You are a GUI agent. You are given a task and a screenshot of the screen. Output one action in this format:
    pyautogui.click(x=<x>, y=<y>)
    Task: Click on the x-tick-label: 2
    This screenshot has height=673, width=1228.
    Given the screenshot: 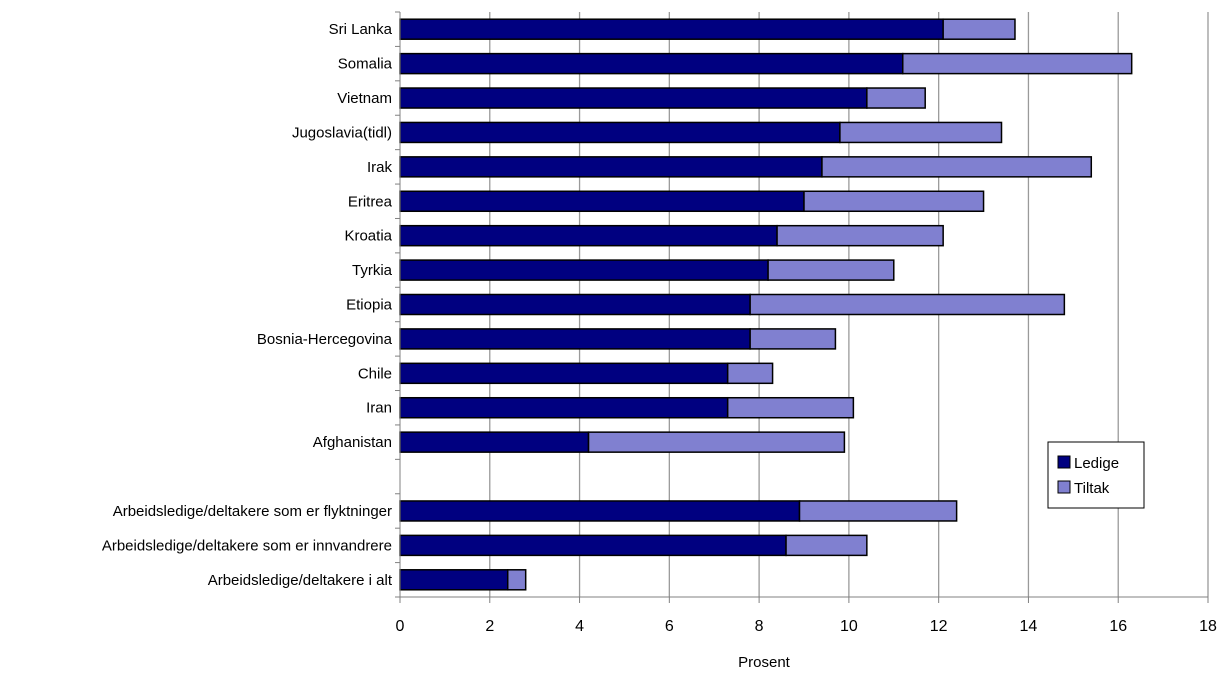 What is the action you would take?
    pyautogui.click(x=489, y=626)
    